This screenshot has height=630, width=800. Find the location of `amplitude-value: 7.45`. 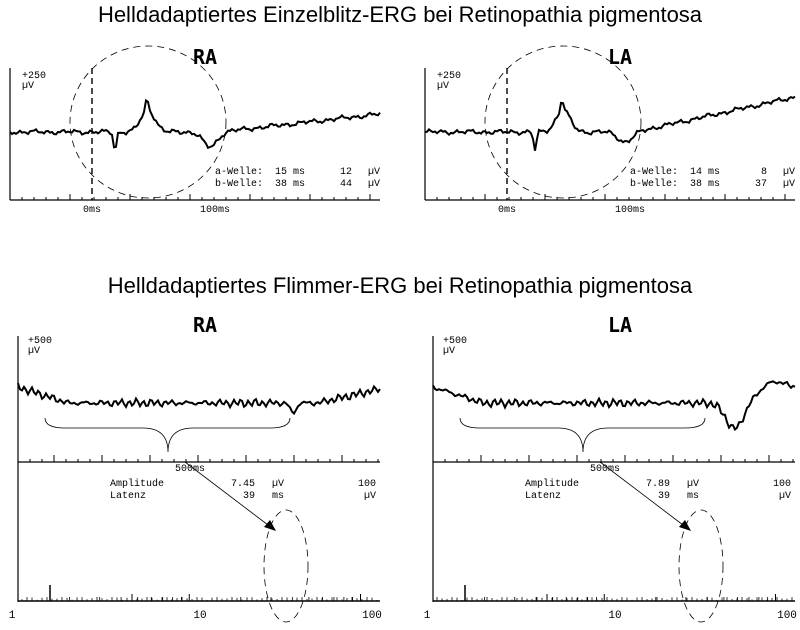

amplitude-value: 7.45 is located at coordinates (243, 484).